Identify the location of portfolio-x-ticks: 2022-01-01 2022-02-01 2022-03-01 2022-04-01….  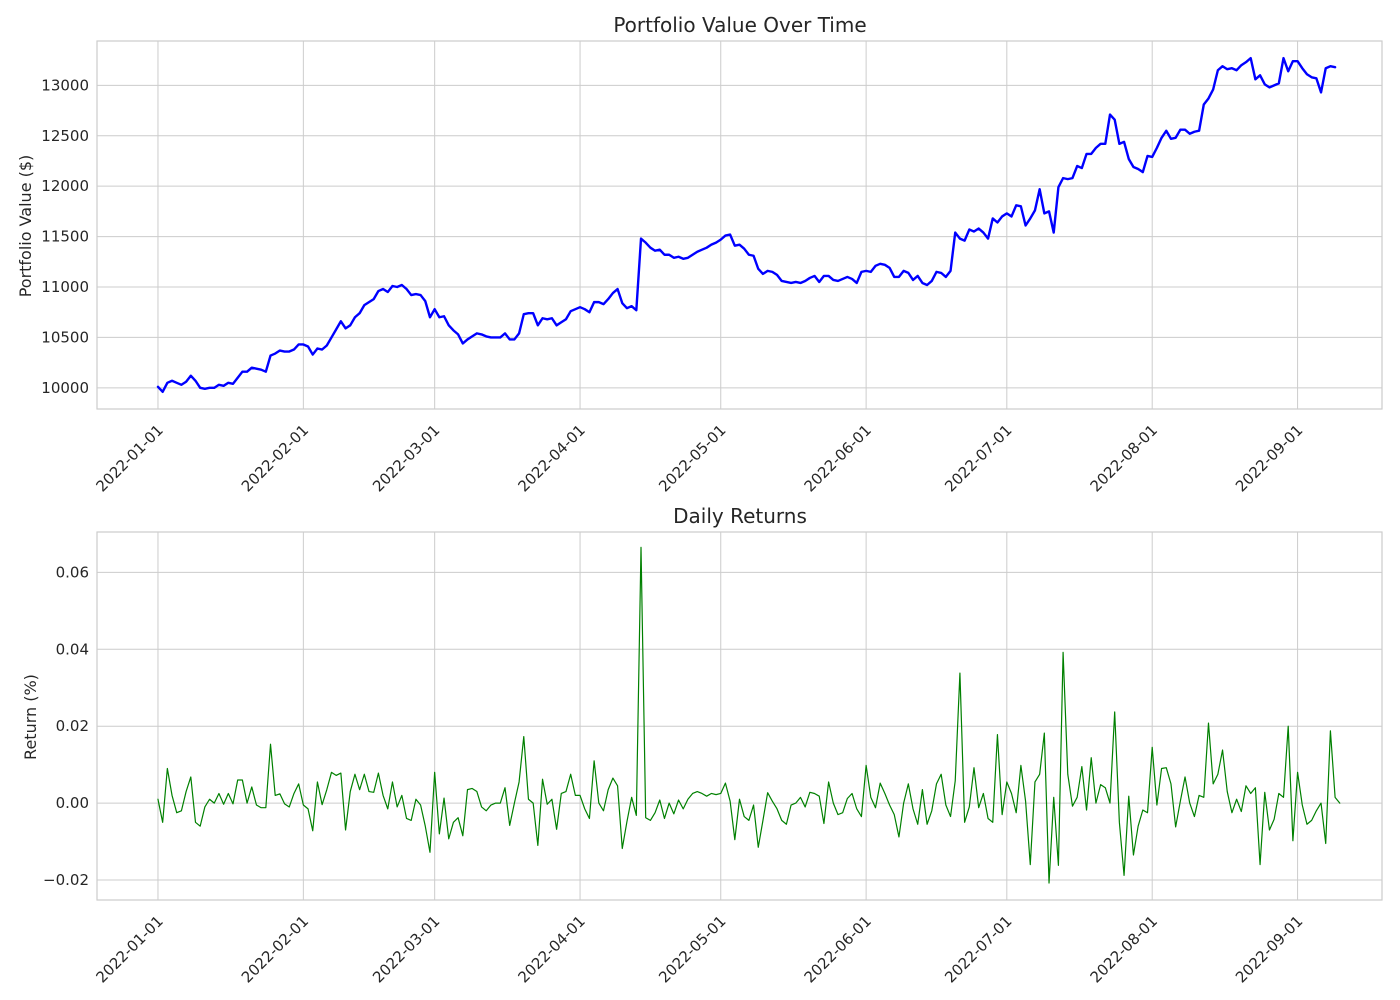
(699, 458).